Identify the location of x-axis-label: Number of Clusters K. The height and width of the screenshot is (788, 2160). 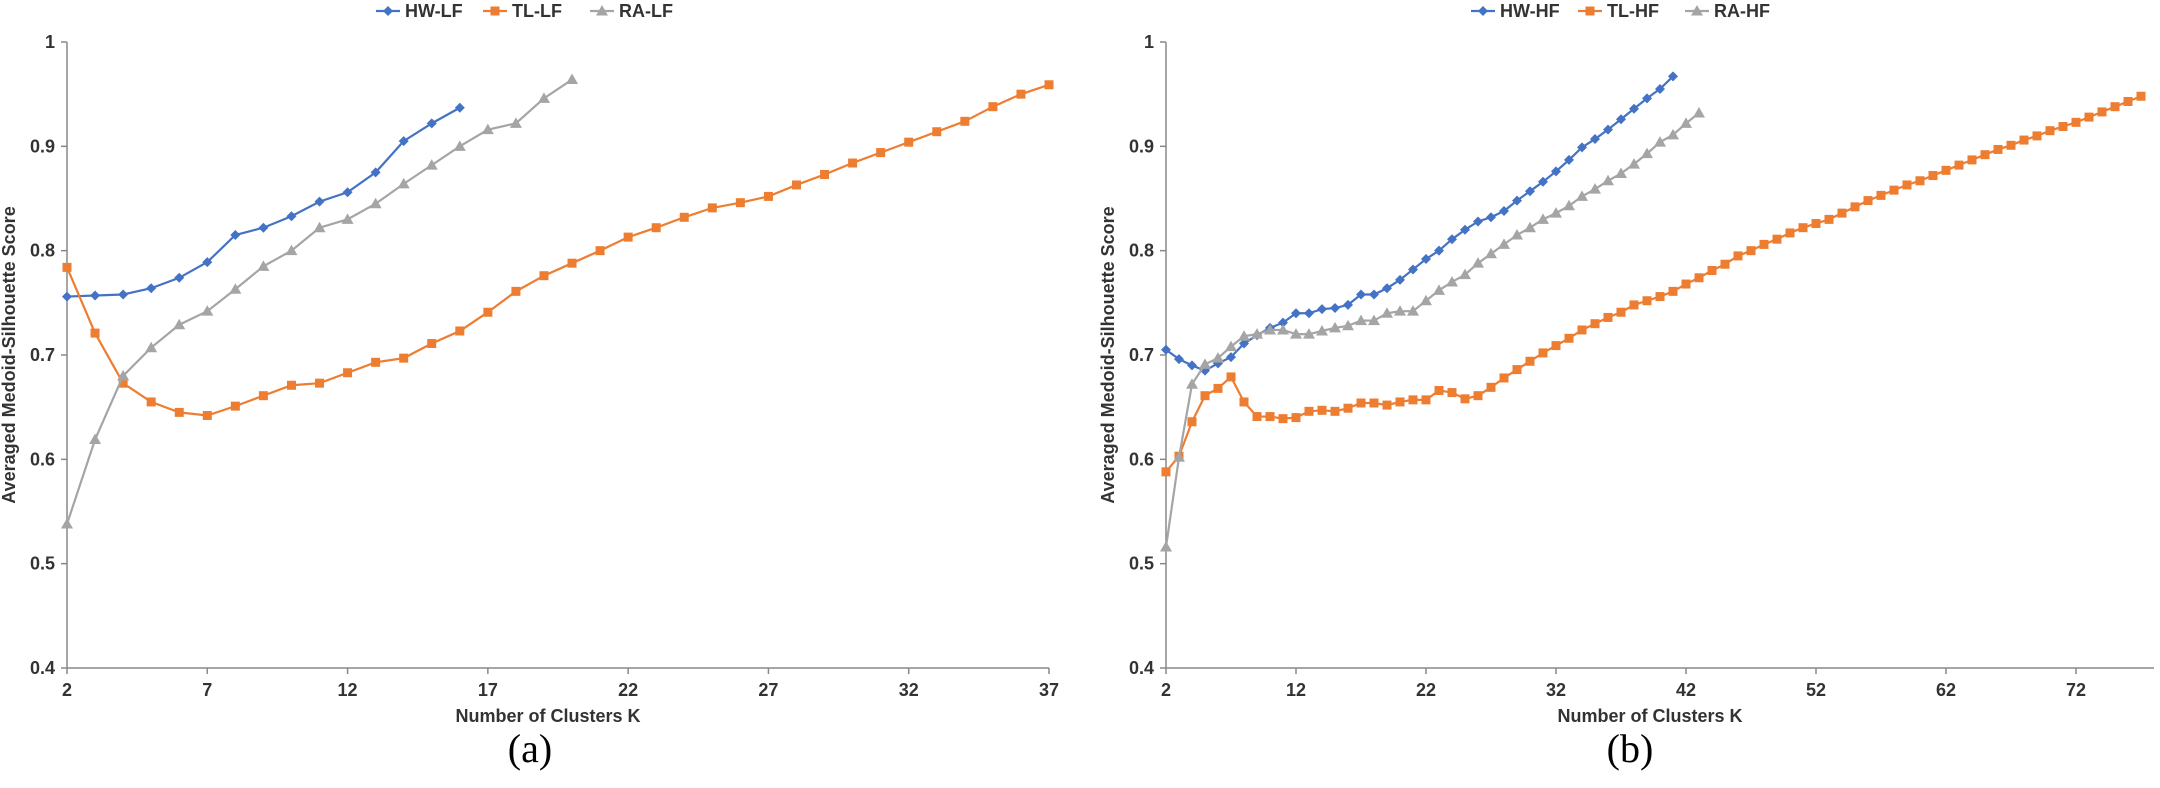
(547, 716).